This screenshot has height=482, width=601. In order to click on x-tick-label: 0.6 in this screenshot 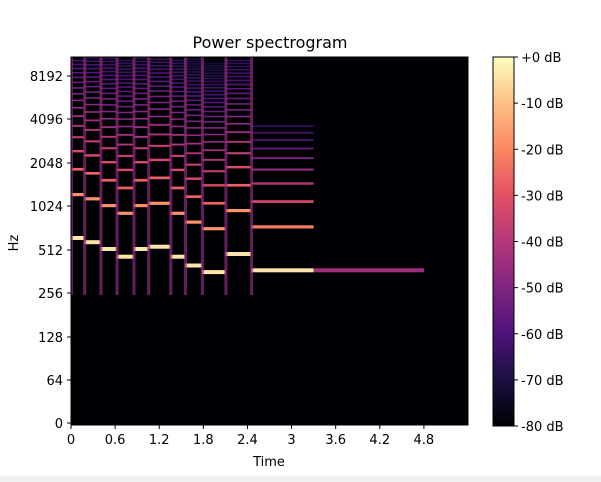, I will do `click(115, 440)`.